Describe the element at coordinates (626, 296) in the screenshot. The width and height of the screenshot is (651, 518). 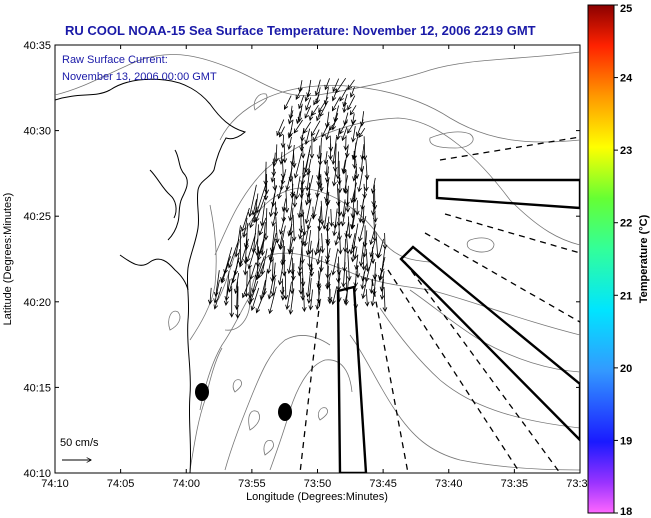
I see `colorbar-tick-label: 21` at that location.